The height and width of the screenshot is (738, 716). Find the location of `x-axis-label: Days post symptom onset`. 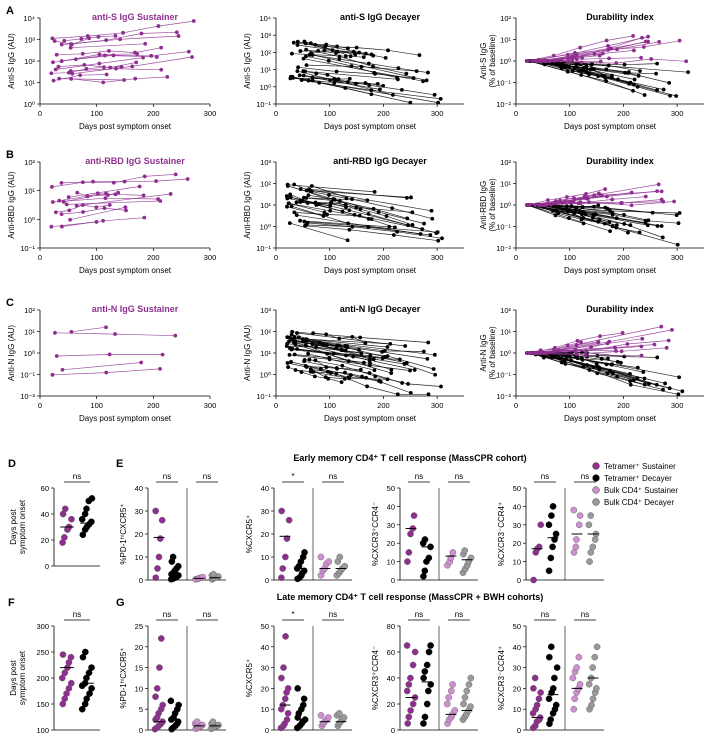

x-axis-label: Days post symptom onset is located at coordinates (370, 270).